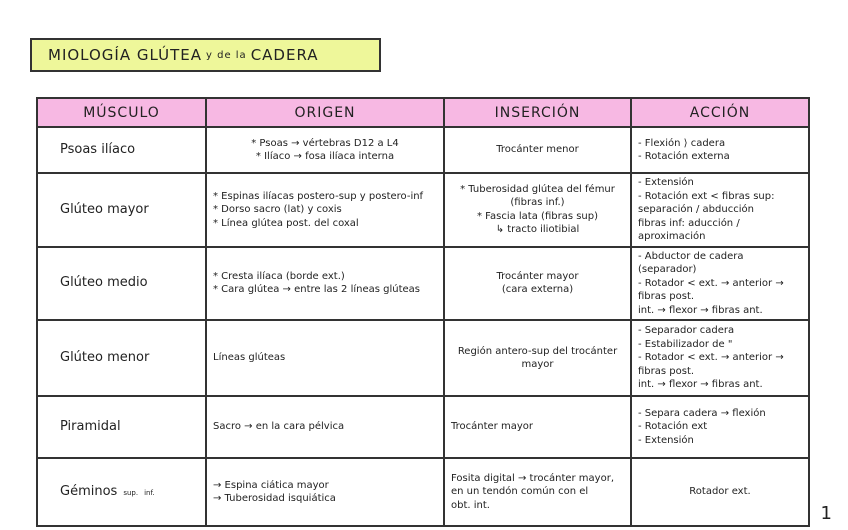 The height and width of the screenshot is (530, 848). Describe the element at coordinates (686, 331) in the screenshot. I see `accion-line: - Separador cadera` at that location.